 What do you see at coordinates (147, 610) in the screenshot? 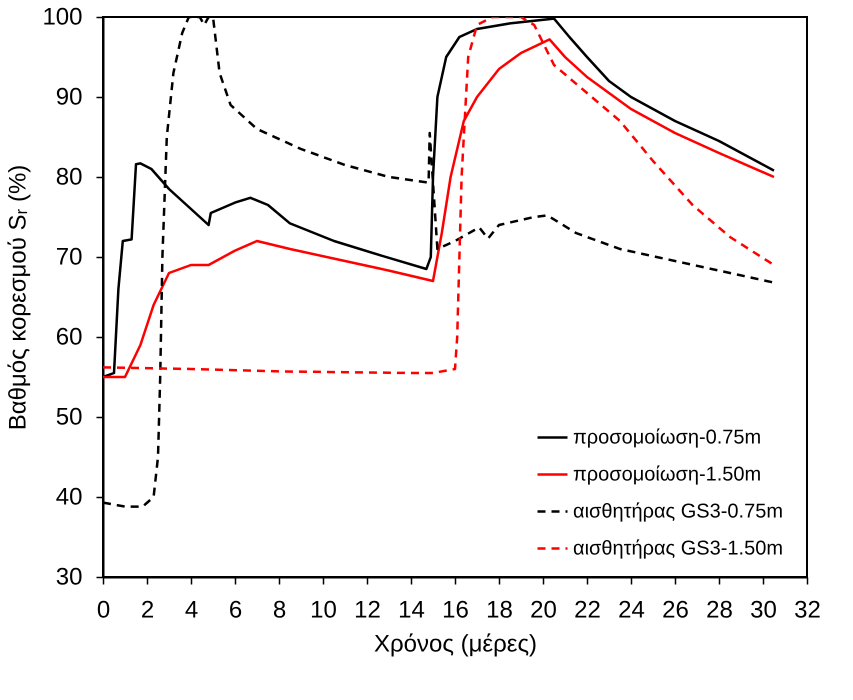
I see `x-tick-label: 2` at bounding box center [147, 610].